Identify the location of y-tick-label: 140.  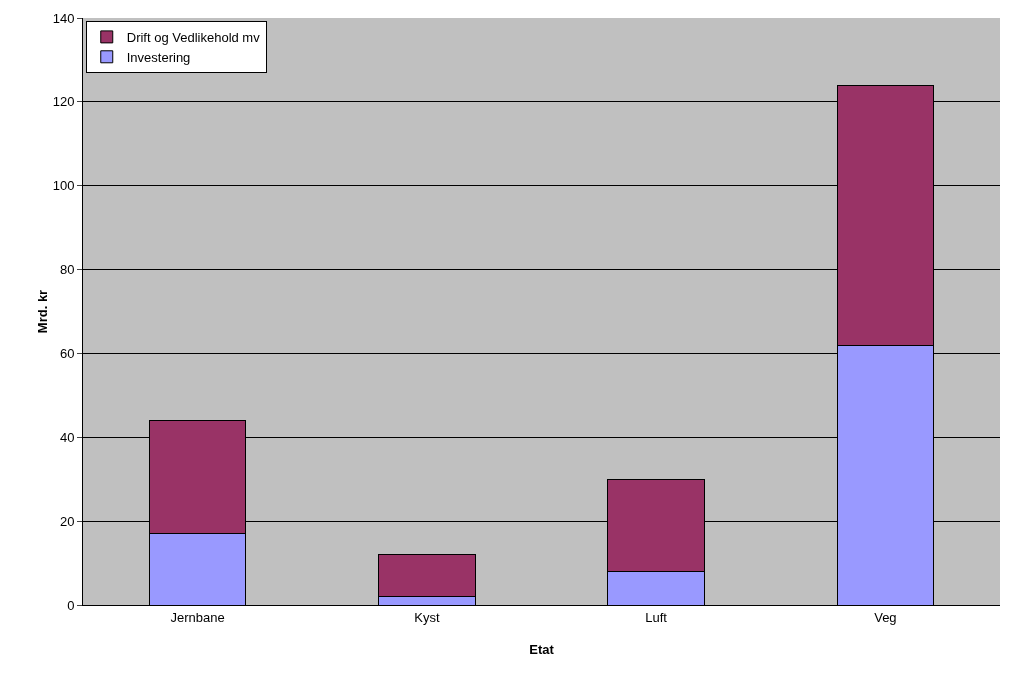
(63, 18).